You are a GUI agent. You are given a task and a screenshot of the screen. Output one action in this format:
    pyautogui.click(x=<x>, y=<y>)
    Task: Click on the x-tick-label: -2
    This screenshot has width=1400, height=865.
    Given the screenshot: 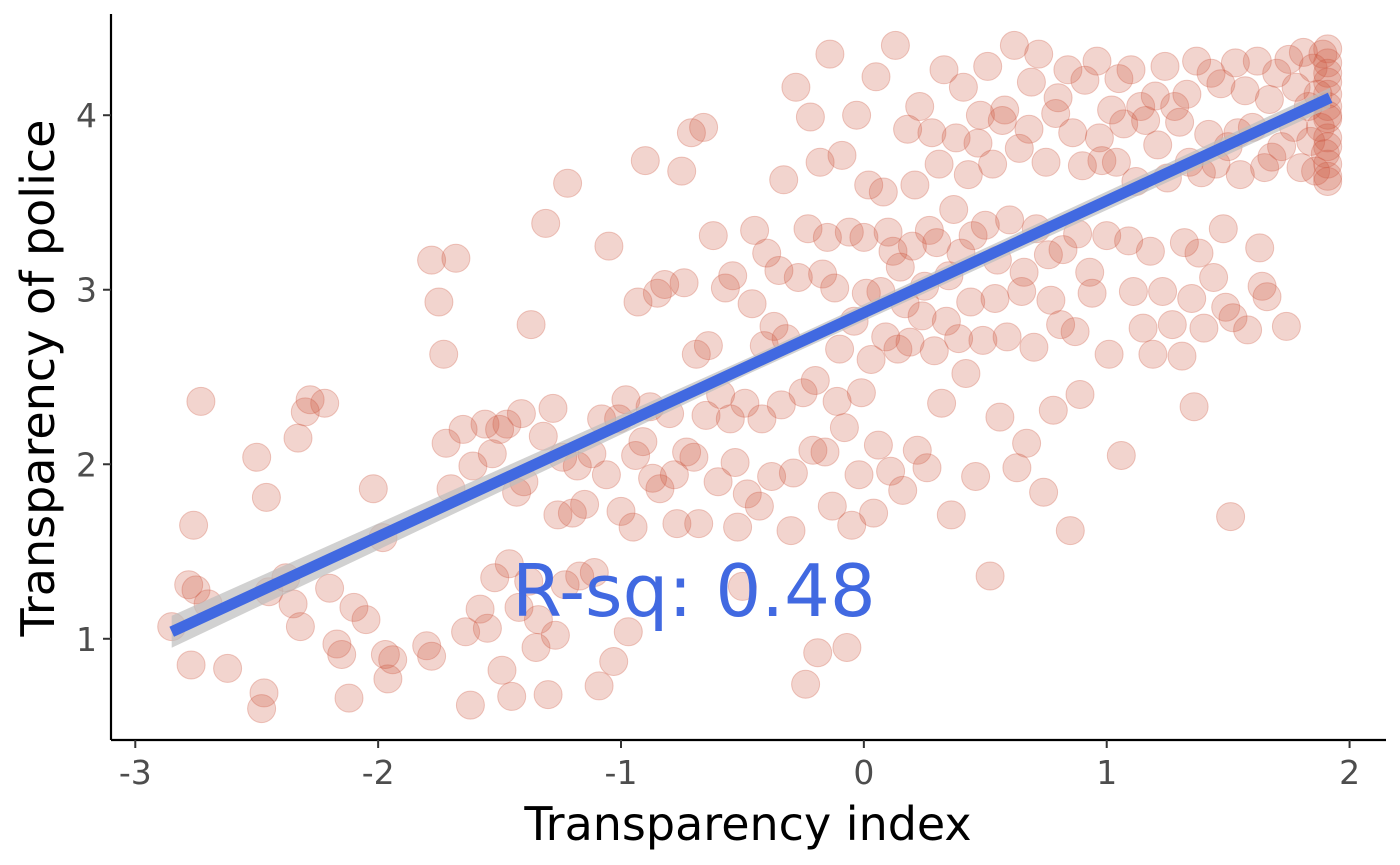 What is the action you would take?
    pyautogui.click(x=378, y=772)
    